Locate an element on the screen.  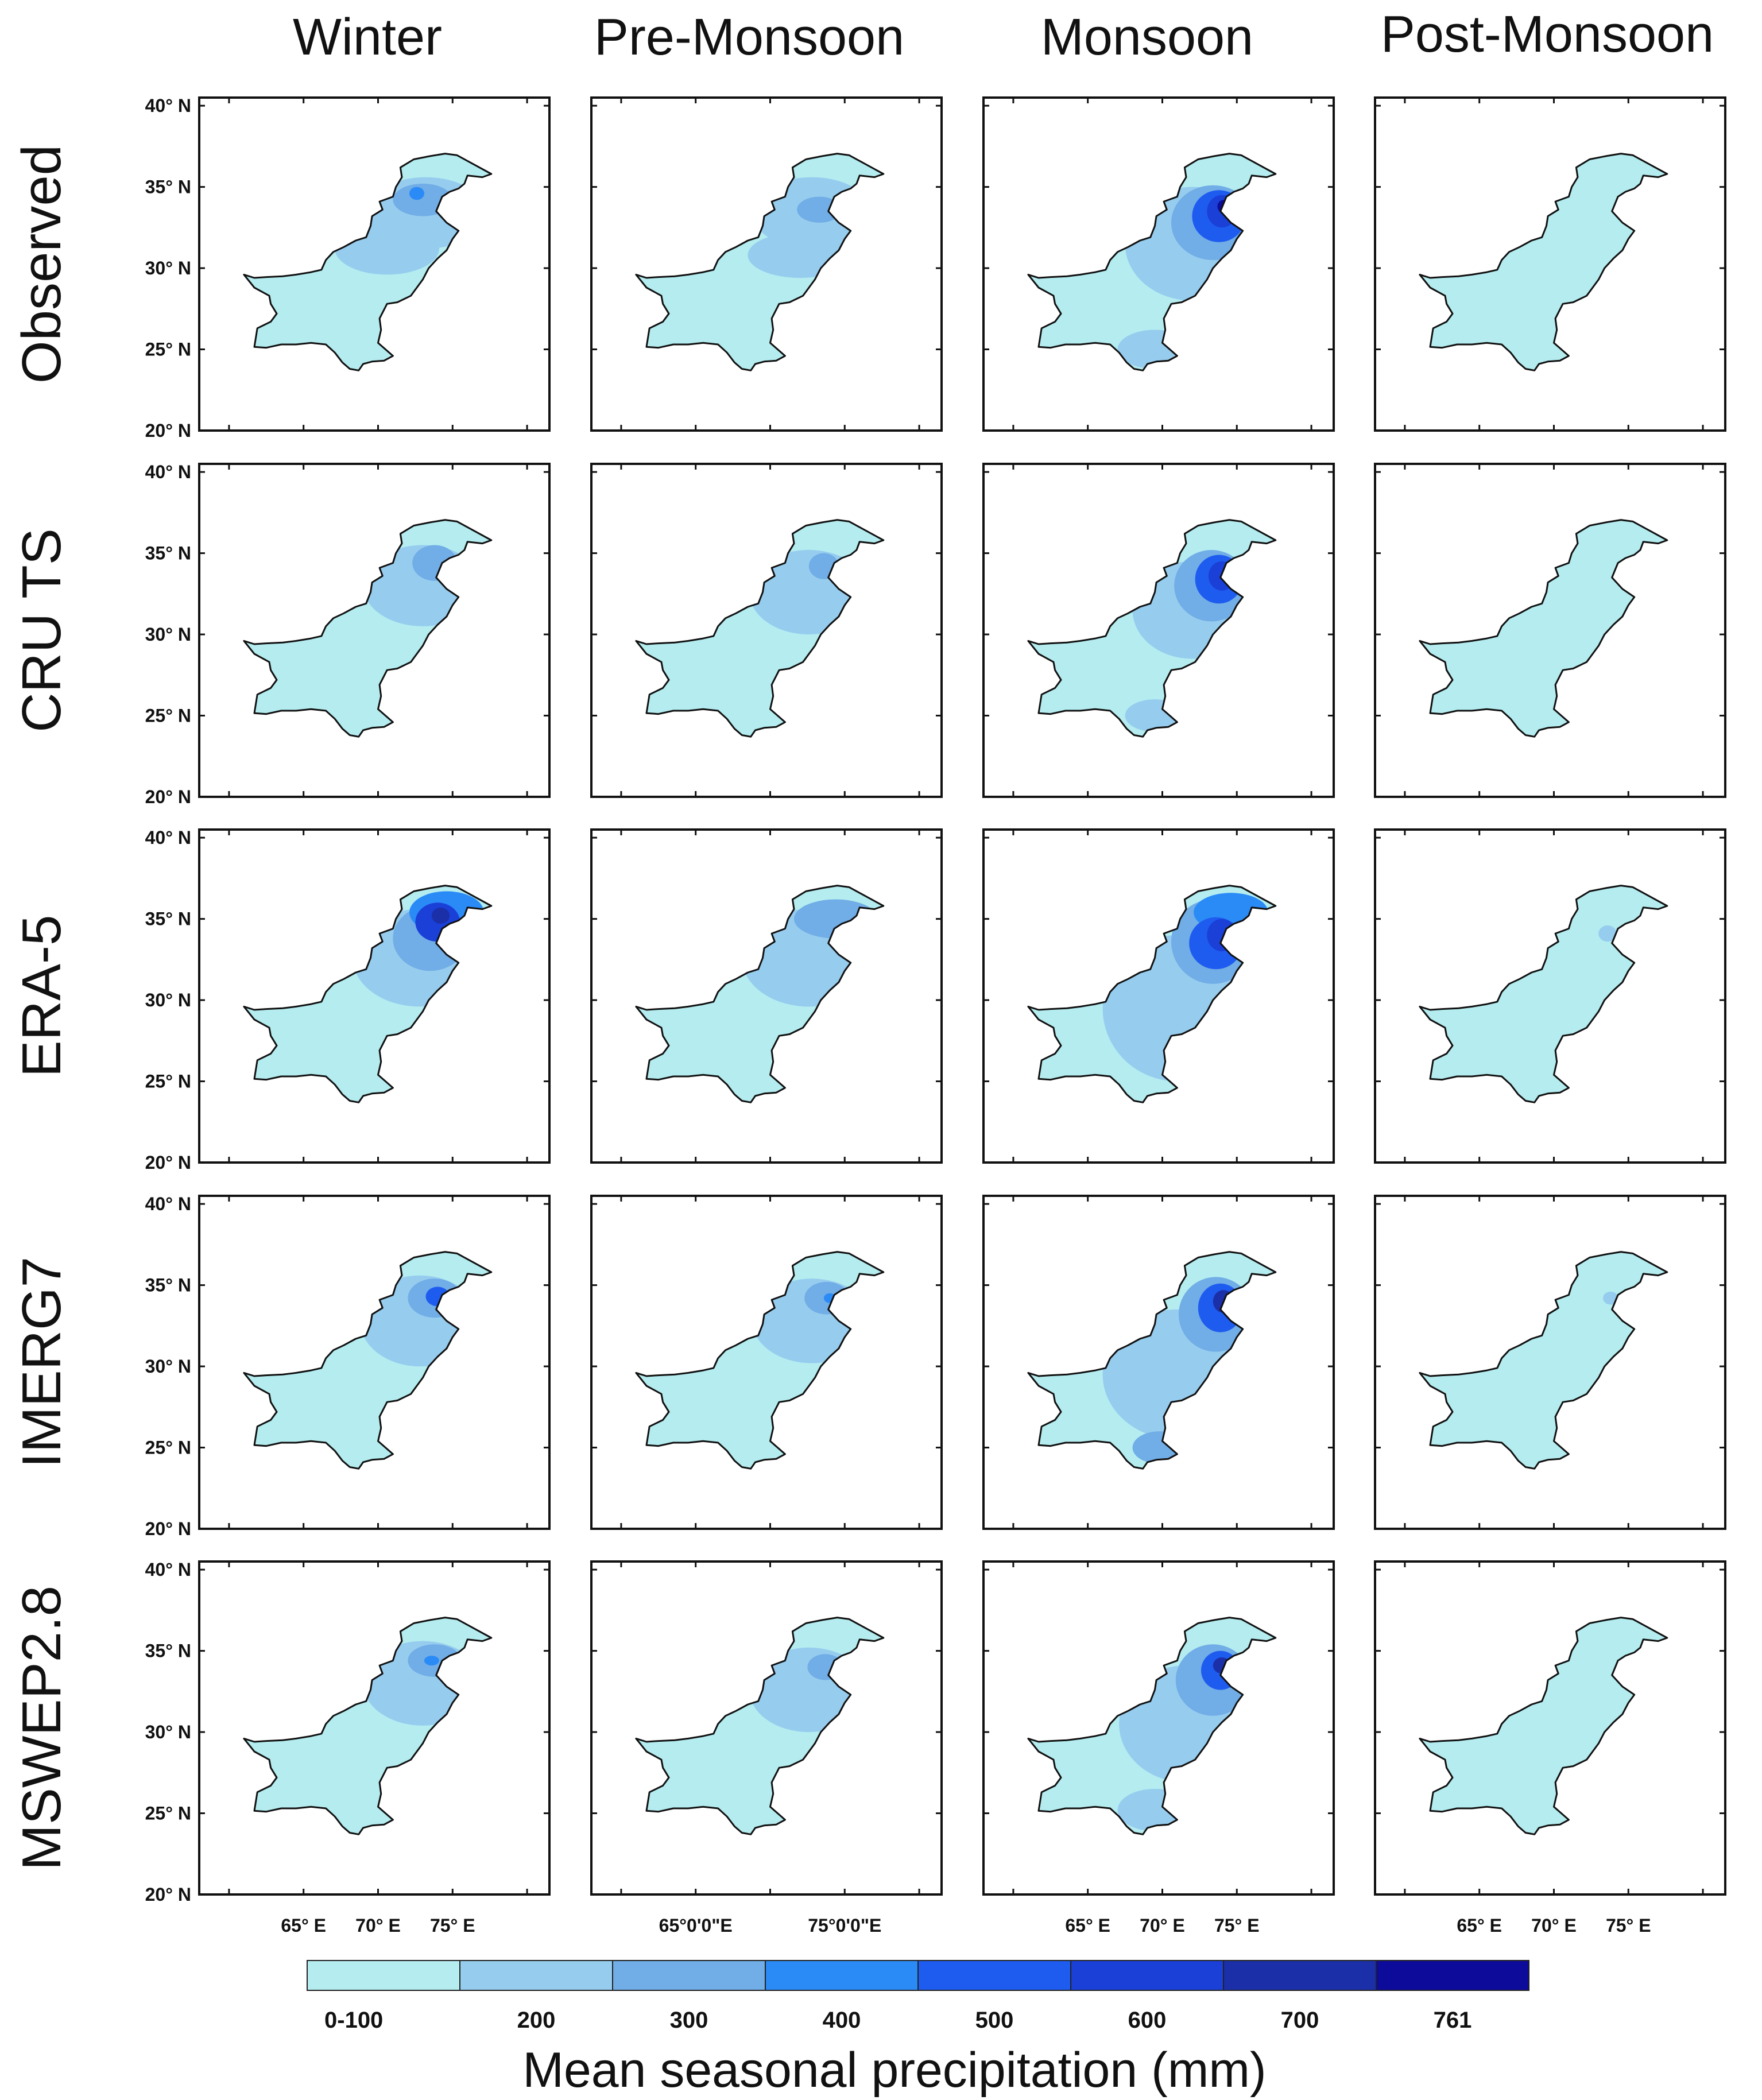
map-panel-imerg7-monsoon is located at coordinates (1158, 1362).